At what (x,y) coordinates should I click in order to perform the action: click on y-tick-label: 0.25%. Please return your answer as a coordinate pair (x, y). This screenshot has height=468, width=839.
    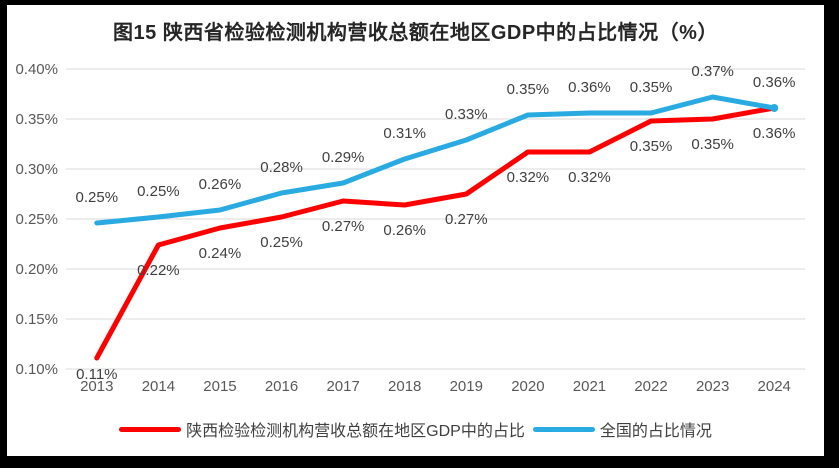
    Looking at the image, I should click on (36, 219).